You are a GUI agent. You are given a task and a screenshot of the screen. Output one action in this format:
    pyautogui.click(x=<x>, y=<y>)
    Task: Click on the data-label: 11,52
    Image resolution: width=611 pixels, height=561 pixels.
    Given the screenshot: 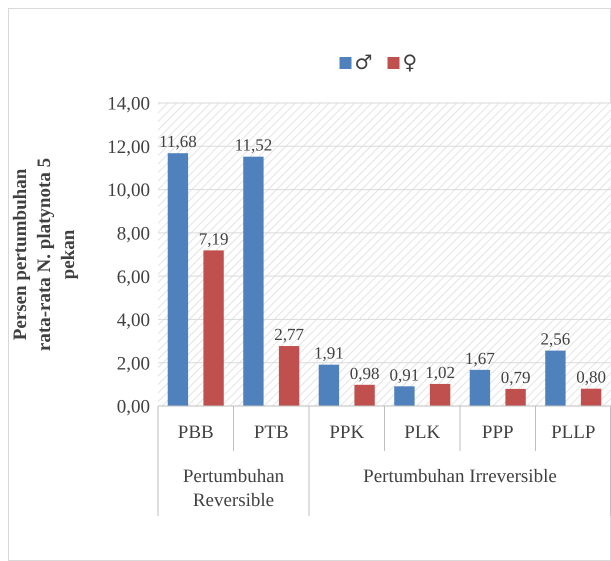 What is the action you would take?
    pyautogui.click(x=253, y=145)
    